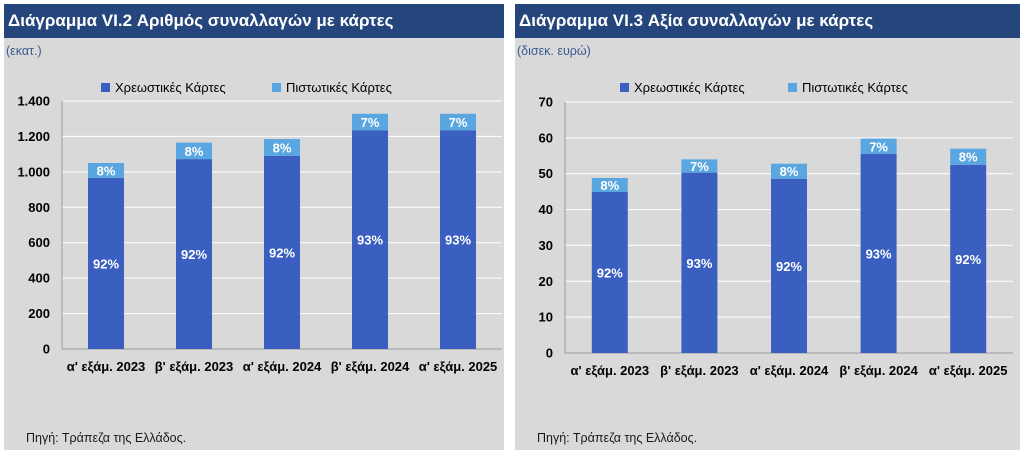  I want to click on y-tick-label: 200, so click(39, 313).